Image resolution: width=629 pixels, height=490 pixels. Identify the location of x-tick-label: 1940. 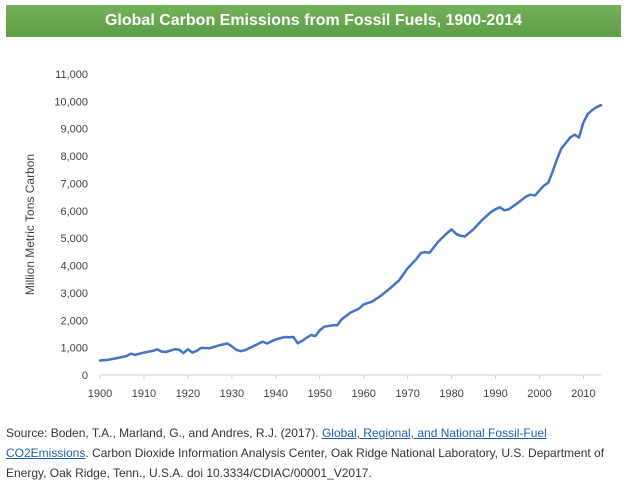
(276, 394).